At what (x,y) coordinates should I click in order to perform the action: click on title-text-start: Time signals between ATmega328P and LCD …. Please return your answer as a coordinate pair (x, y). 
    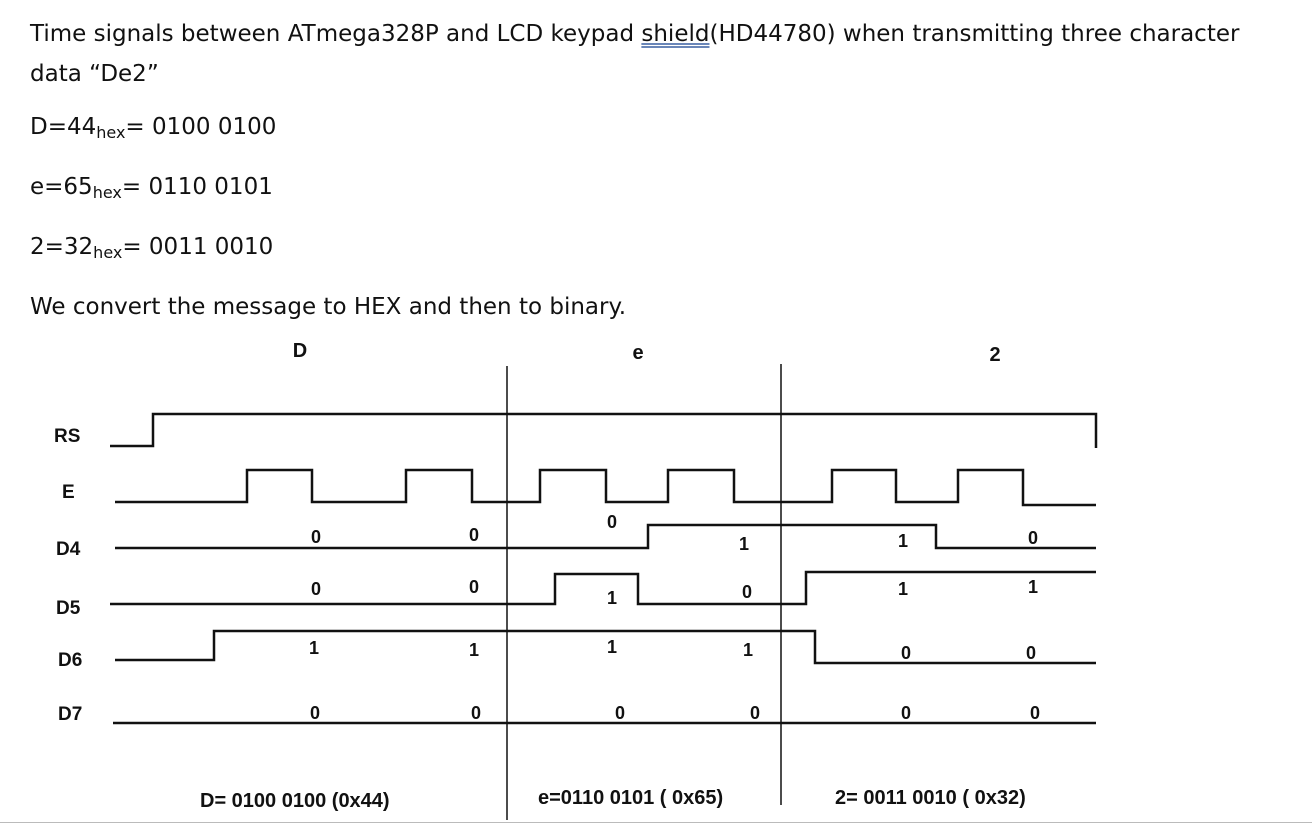
    Looking at the image, I should click on (336, 34).